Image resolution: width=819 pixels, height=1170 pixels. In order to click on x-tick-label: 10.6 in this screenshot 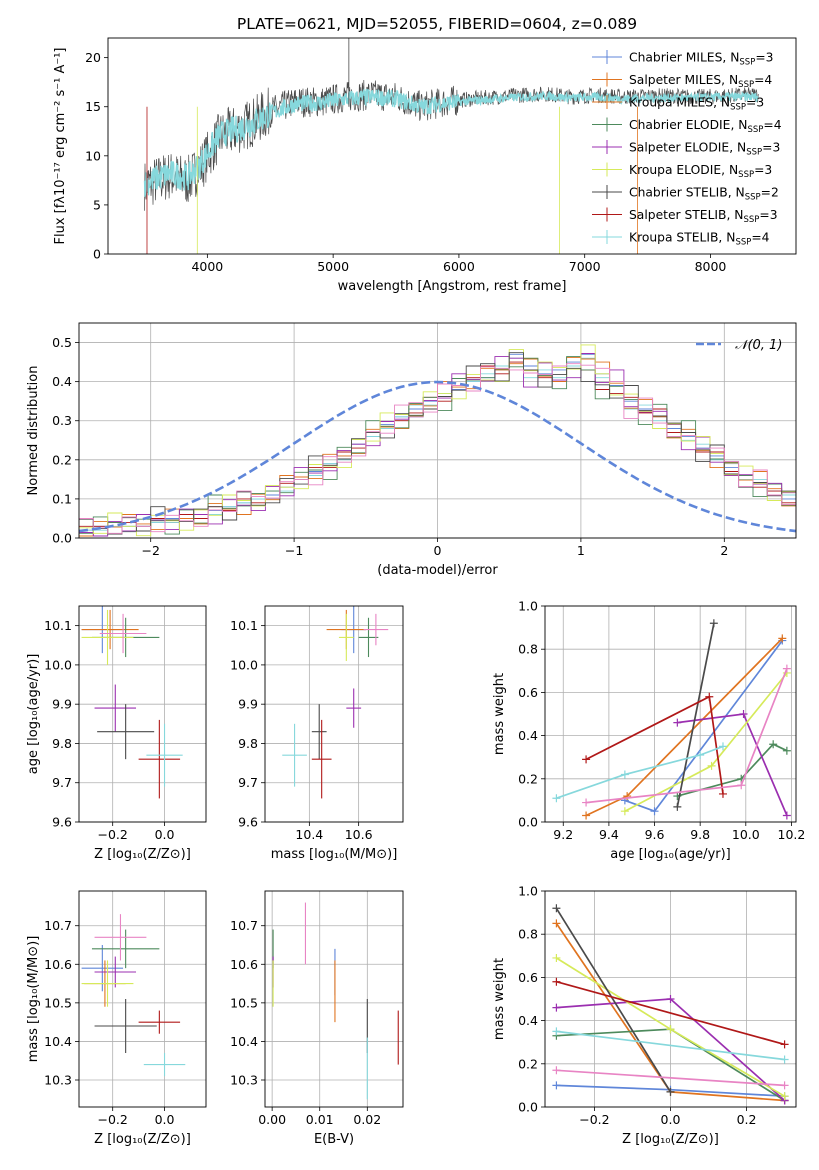, I will do `click(359, 834)`.